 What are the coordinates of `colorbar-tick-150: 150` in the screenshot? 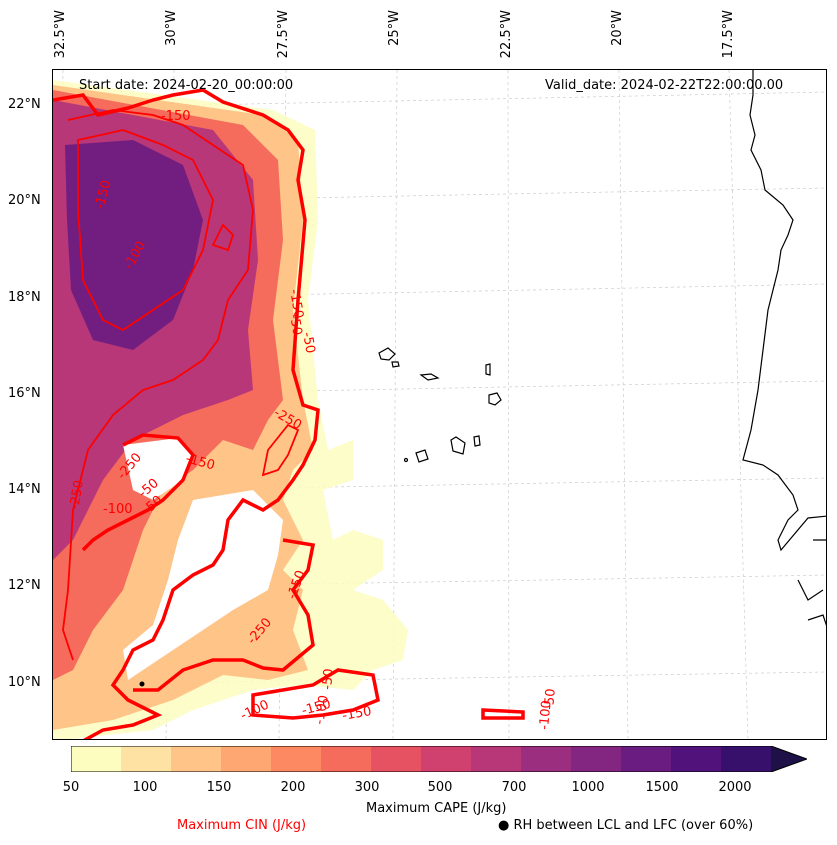 It's located at (219, 787).